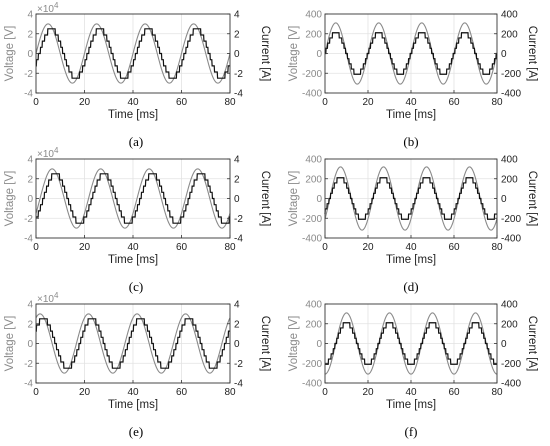 This screenshot has width=550, height=446. Describe the element at coordinates (312, 384) in the screenshot. I see `y-left-tick-label: -400` at that location.